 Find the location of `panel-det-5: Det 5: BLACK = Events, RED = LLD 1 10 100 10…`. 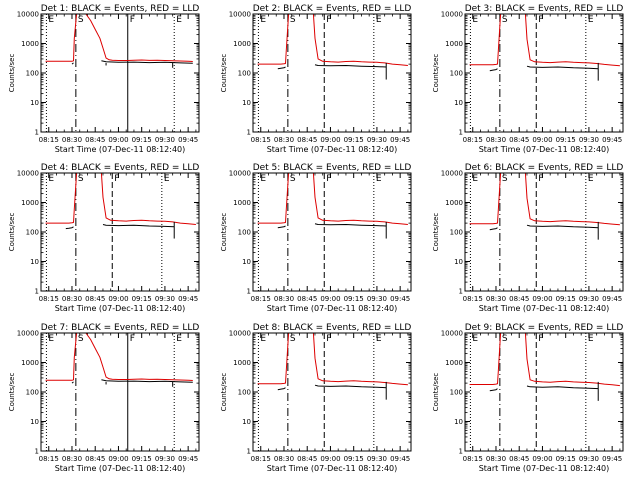

panel-det-5: Det 5: BLACK = Events, RED = LLD 1 10 100 10… is located at coordinates (316, 238).